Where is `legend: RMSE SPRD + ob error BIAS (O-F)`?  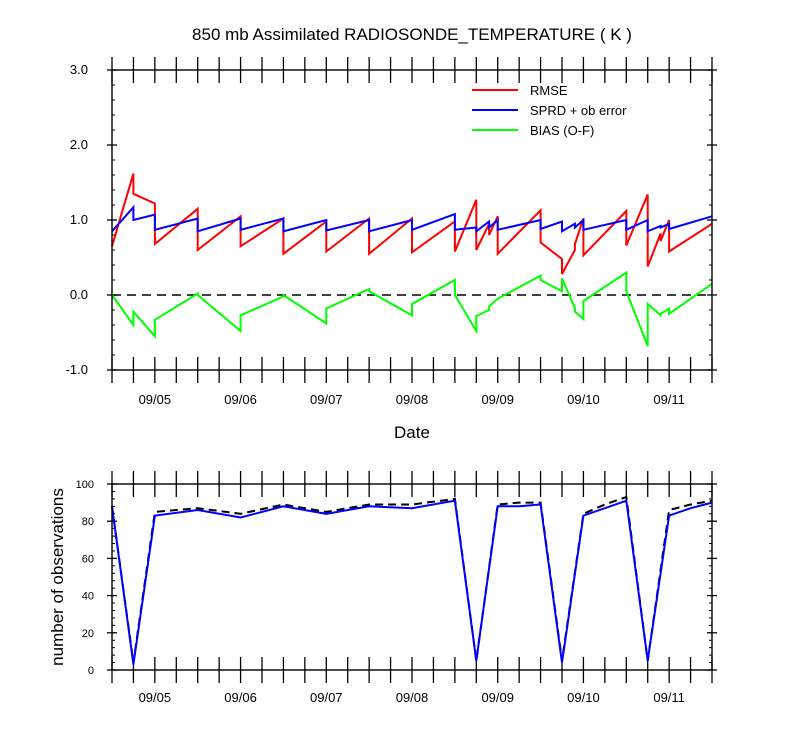 legend: RMSE SPRD + ob error BIAS (O-F) is located at coordinates (549, 110).